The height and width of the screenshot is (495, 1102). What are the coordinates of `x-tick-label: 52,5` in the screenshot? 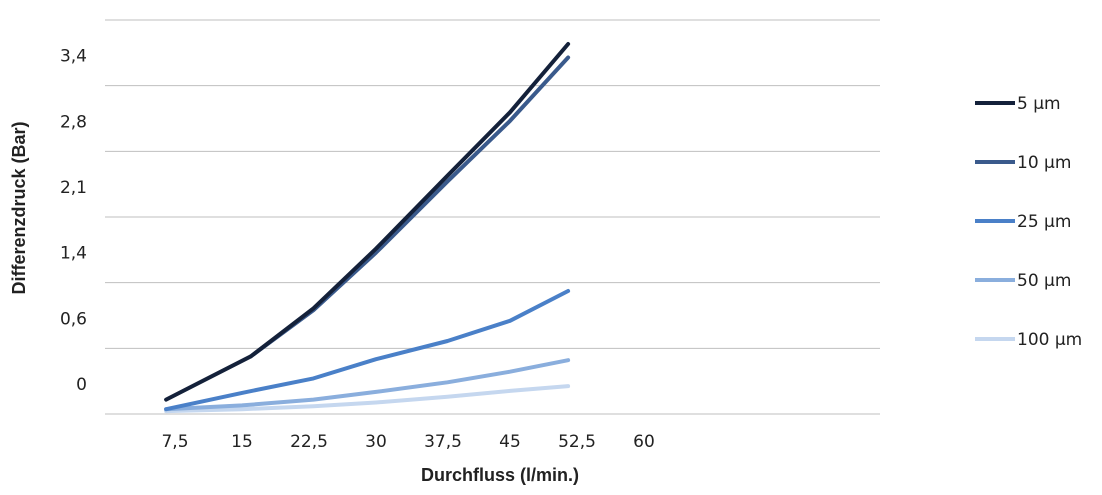 It's located at (577, 442).